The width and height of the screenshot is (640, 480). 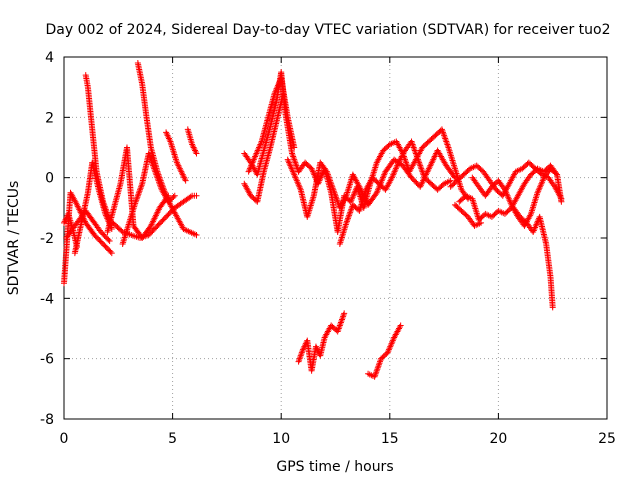 I want to click on y-tick-label: -2, so click(x=47, y=239).